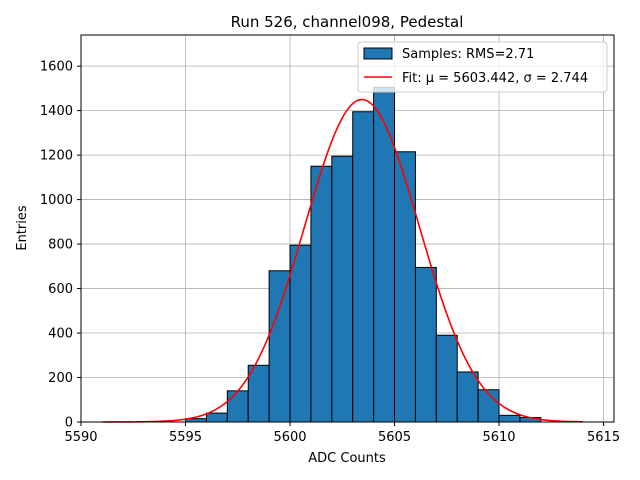 Image resolution: width=640 pixels, height=480 pixels. What do you see at coordinates (347, 22) in the screenshot?
I see `chart-title: Run 526, channel098, Pedestal` at bounding box center [347, 22].